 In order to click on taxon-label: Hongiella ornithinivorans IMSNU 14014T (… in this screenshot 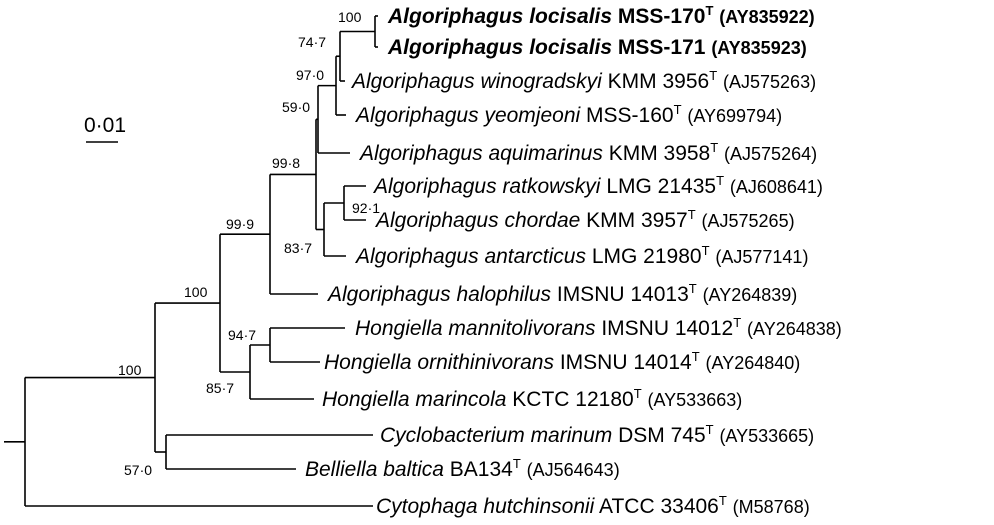, I will do `click(562, 361)`.